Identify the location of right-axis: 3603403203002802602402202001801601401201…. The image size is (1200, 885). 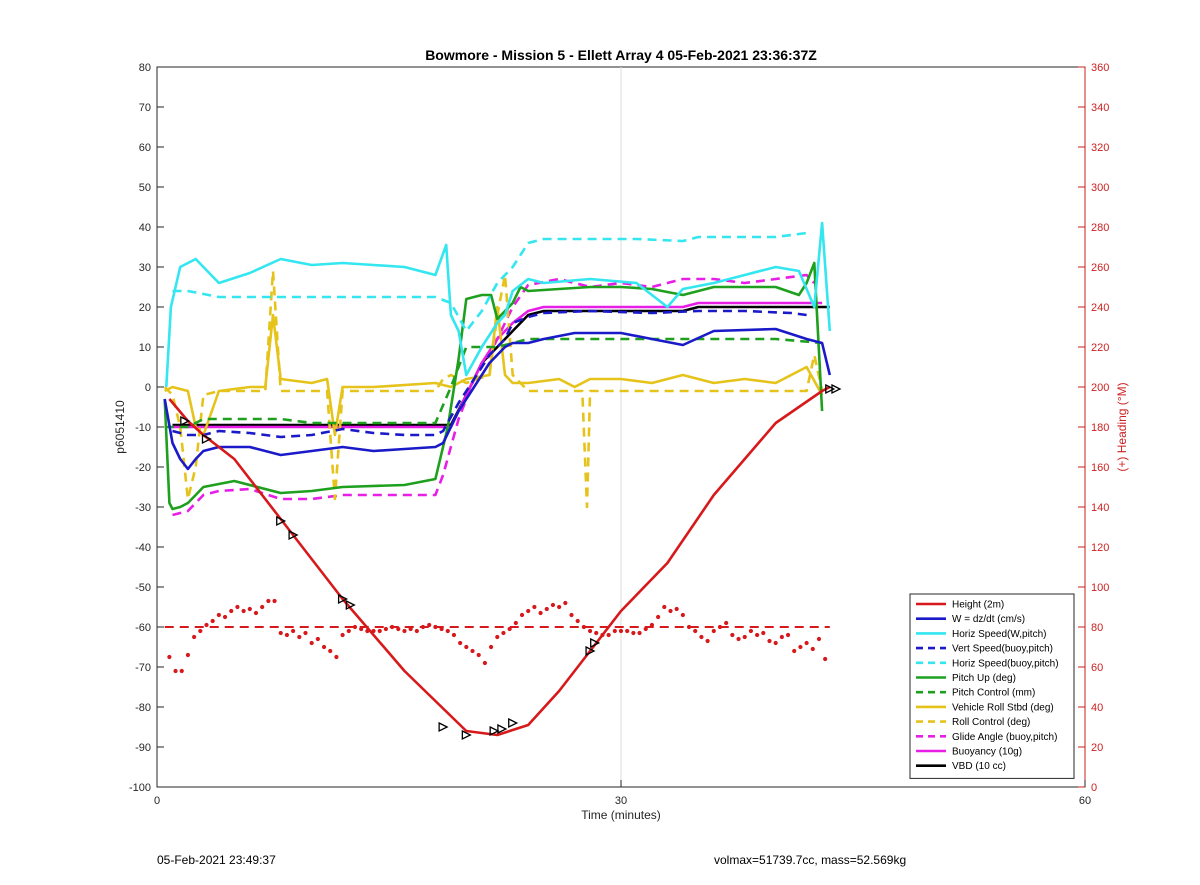
(1093, 428).